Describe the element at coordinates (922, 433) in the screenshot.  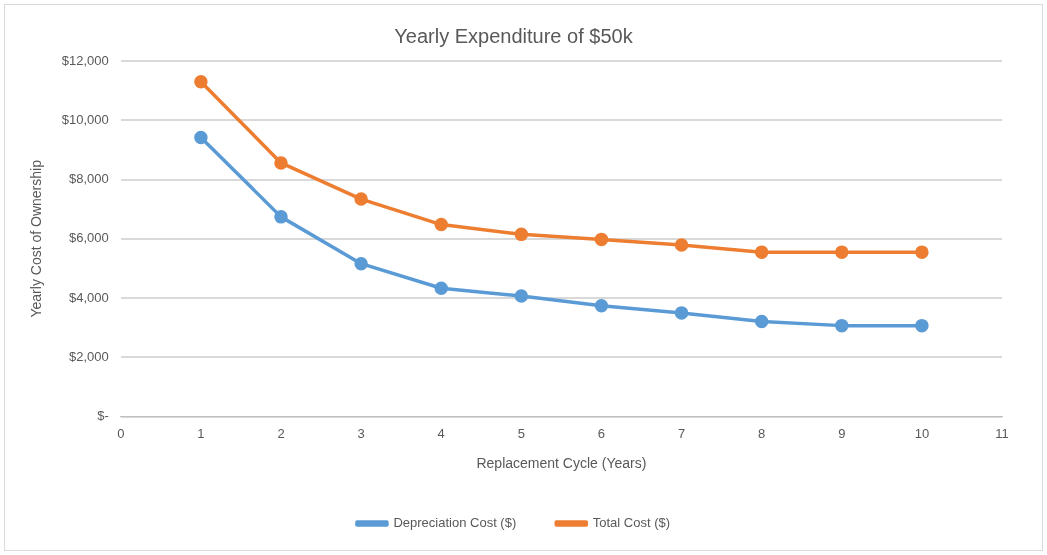
I see `x-tick-label: 10` at that location.